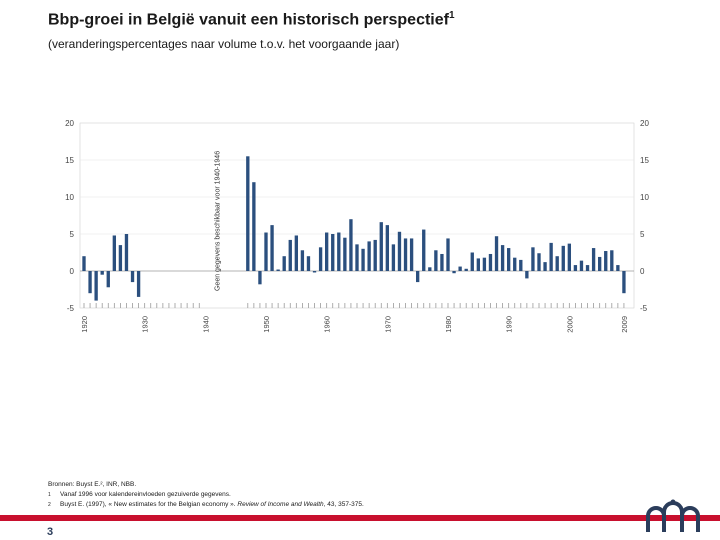 This screenshot has width=720, height=540. Describe the element at coordinates (387, 324) in the screenshot. I see `x-tick-label: 1970` at that location.